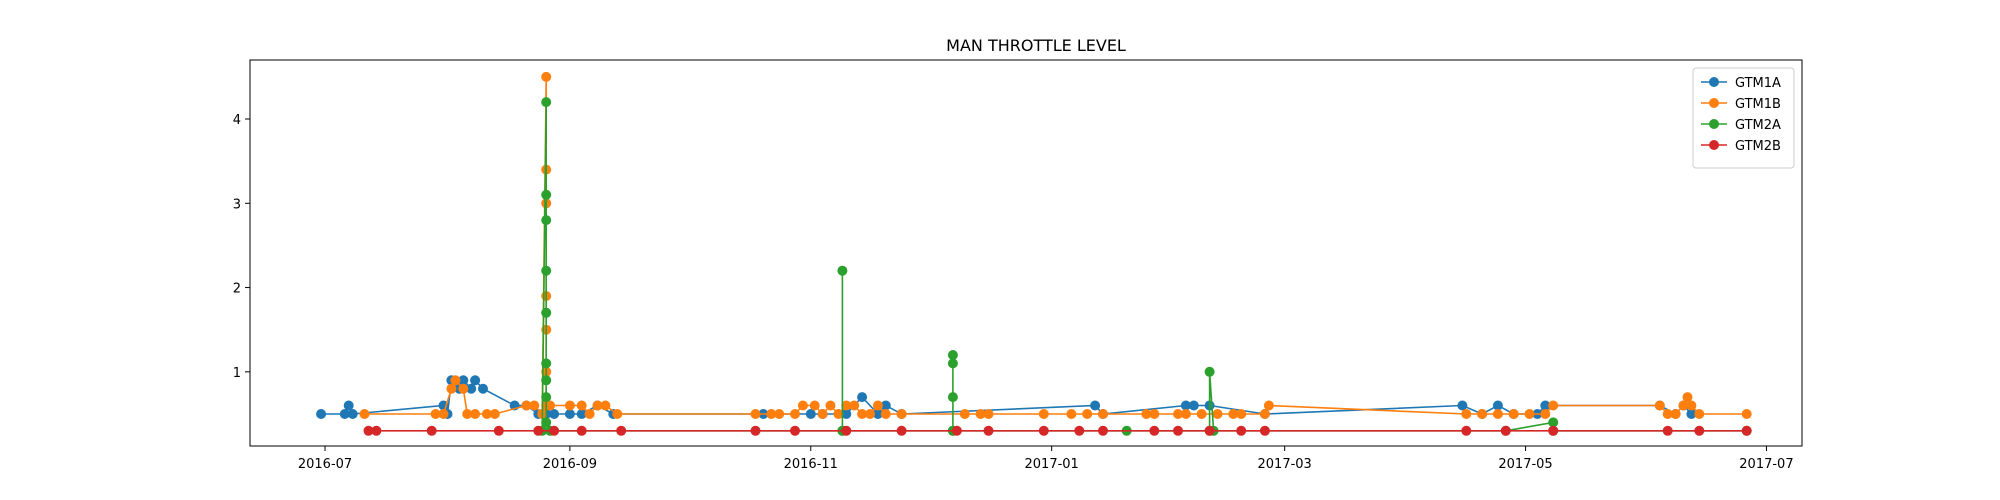  What do you see at coordinates (1525, 464) in the screenshot?
I see `x-tick-label: 2017-05` at bounding box center [1525, 464].